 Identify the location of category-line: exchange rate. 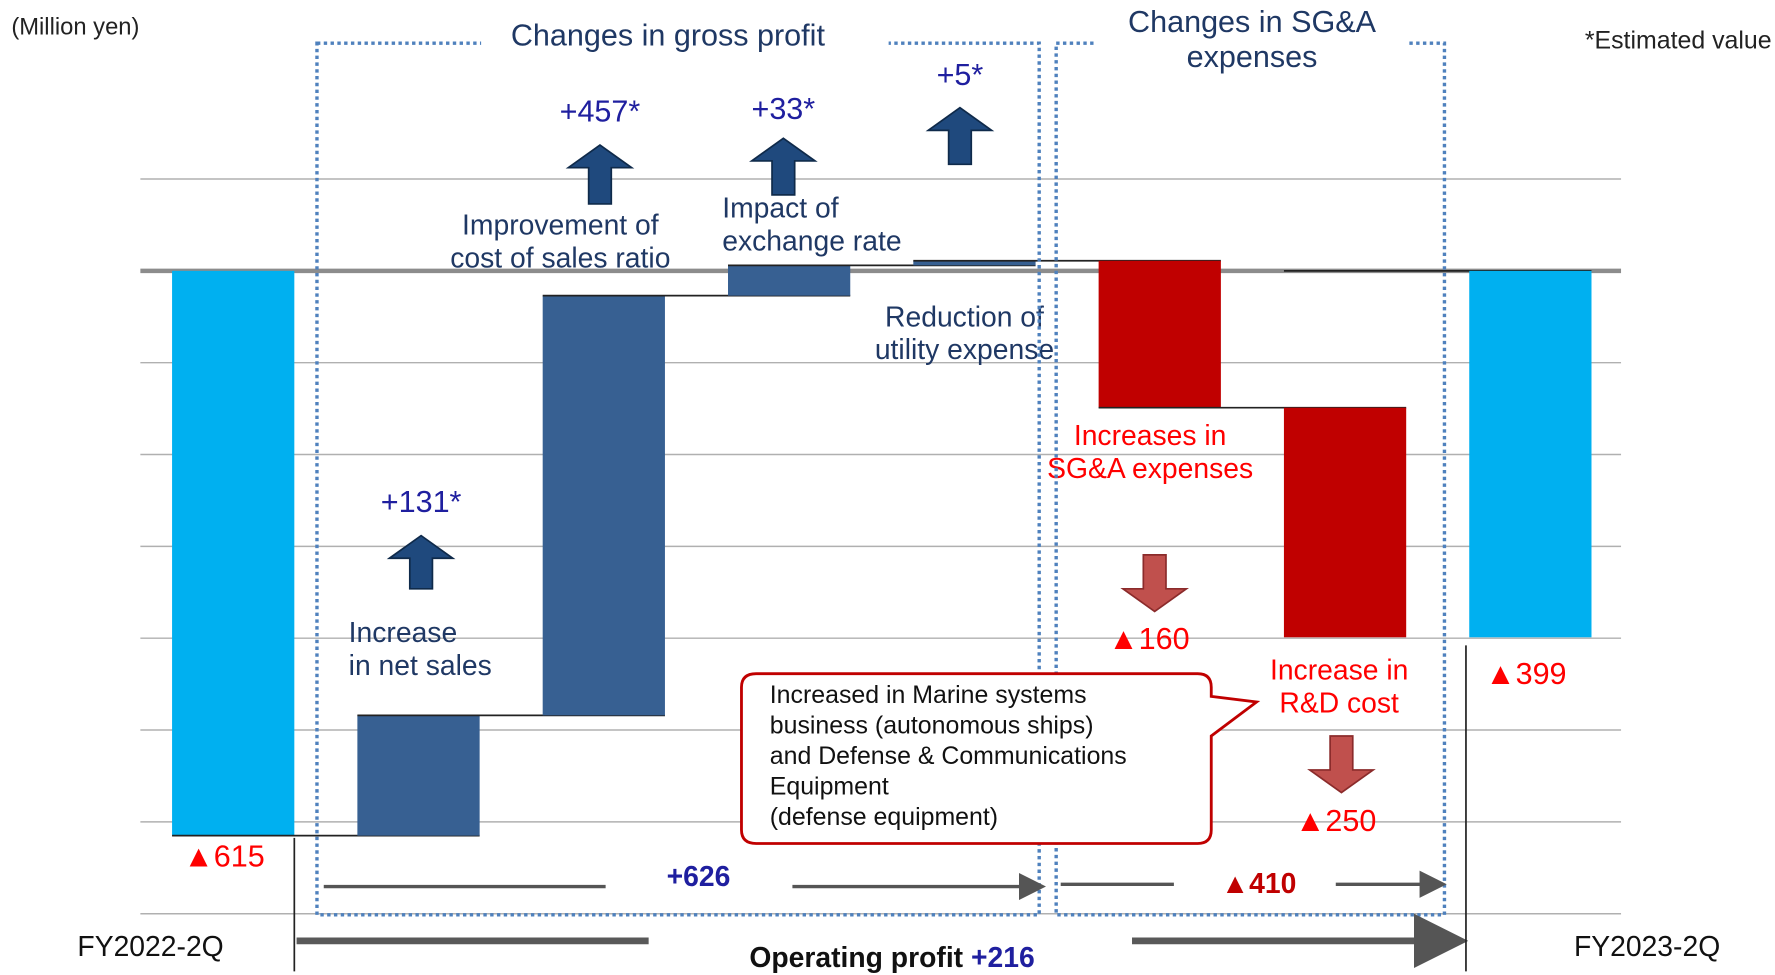
(811, 241).